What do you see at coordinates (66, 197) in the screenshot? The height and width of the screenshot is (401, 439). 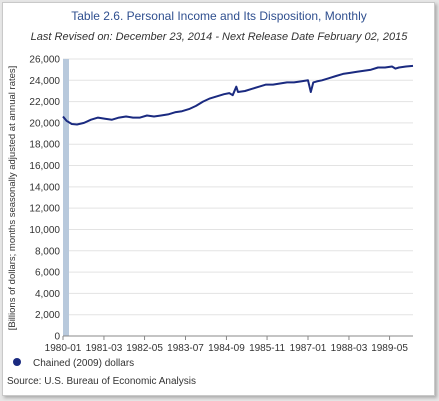 I see `axis-start-band` at bounding box center [66, 197].